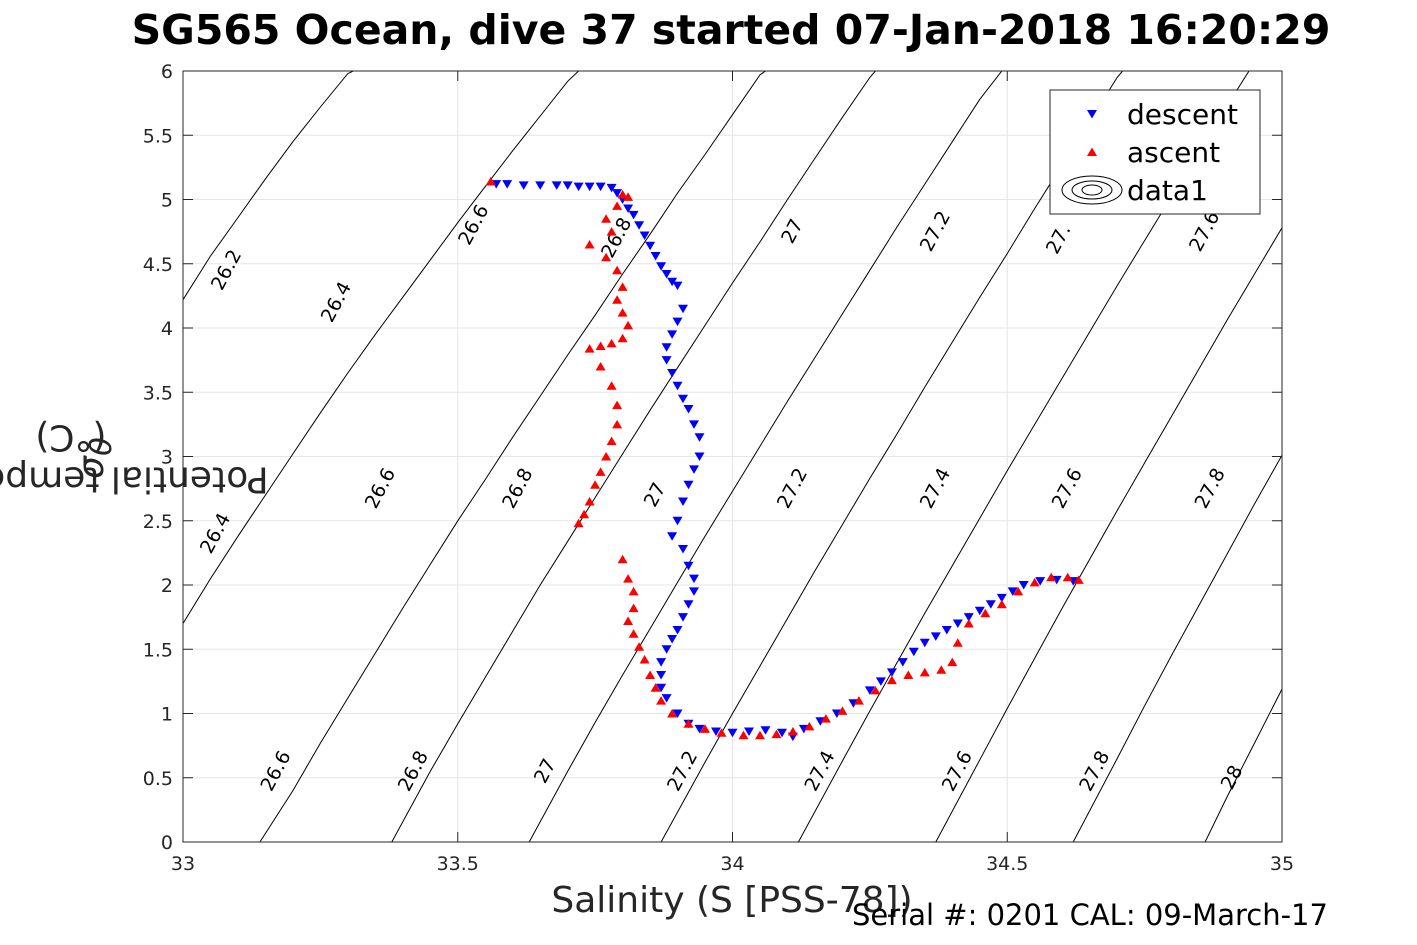  I want to click on x-tick-label: 34.5, so click(1007, 864).